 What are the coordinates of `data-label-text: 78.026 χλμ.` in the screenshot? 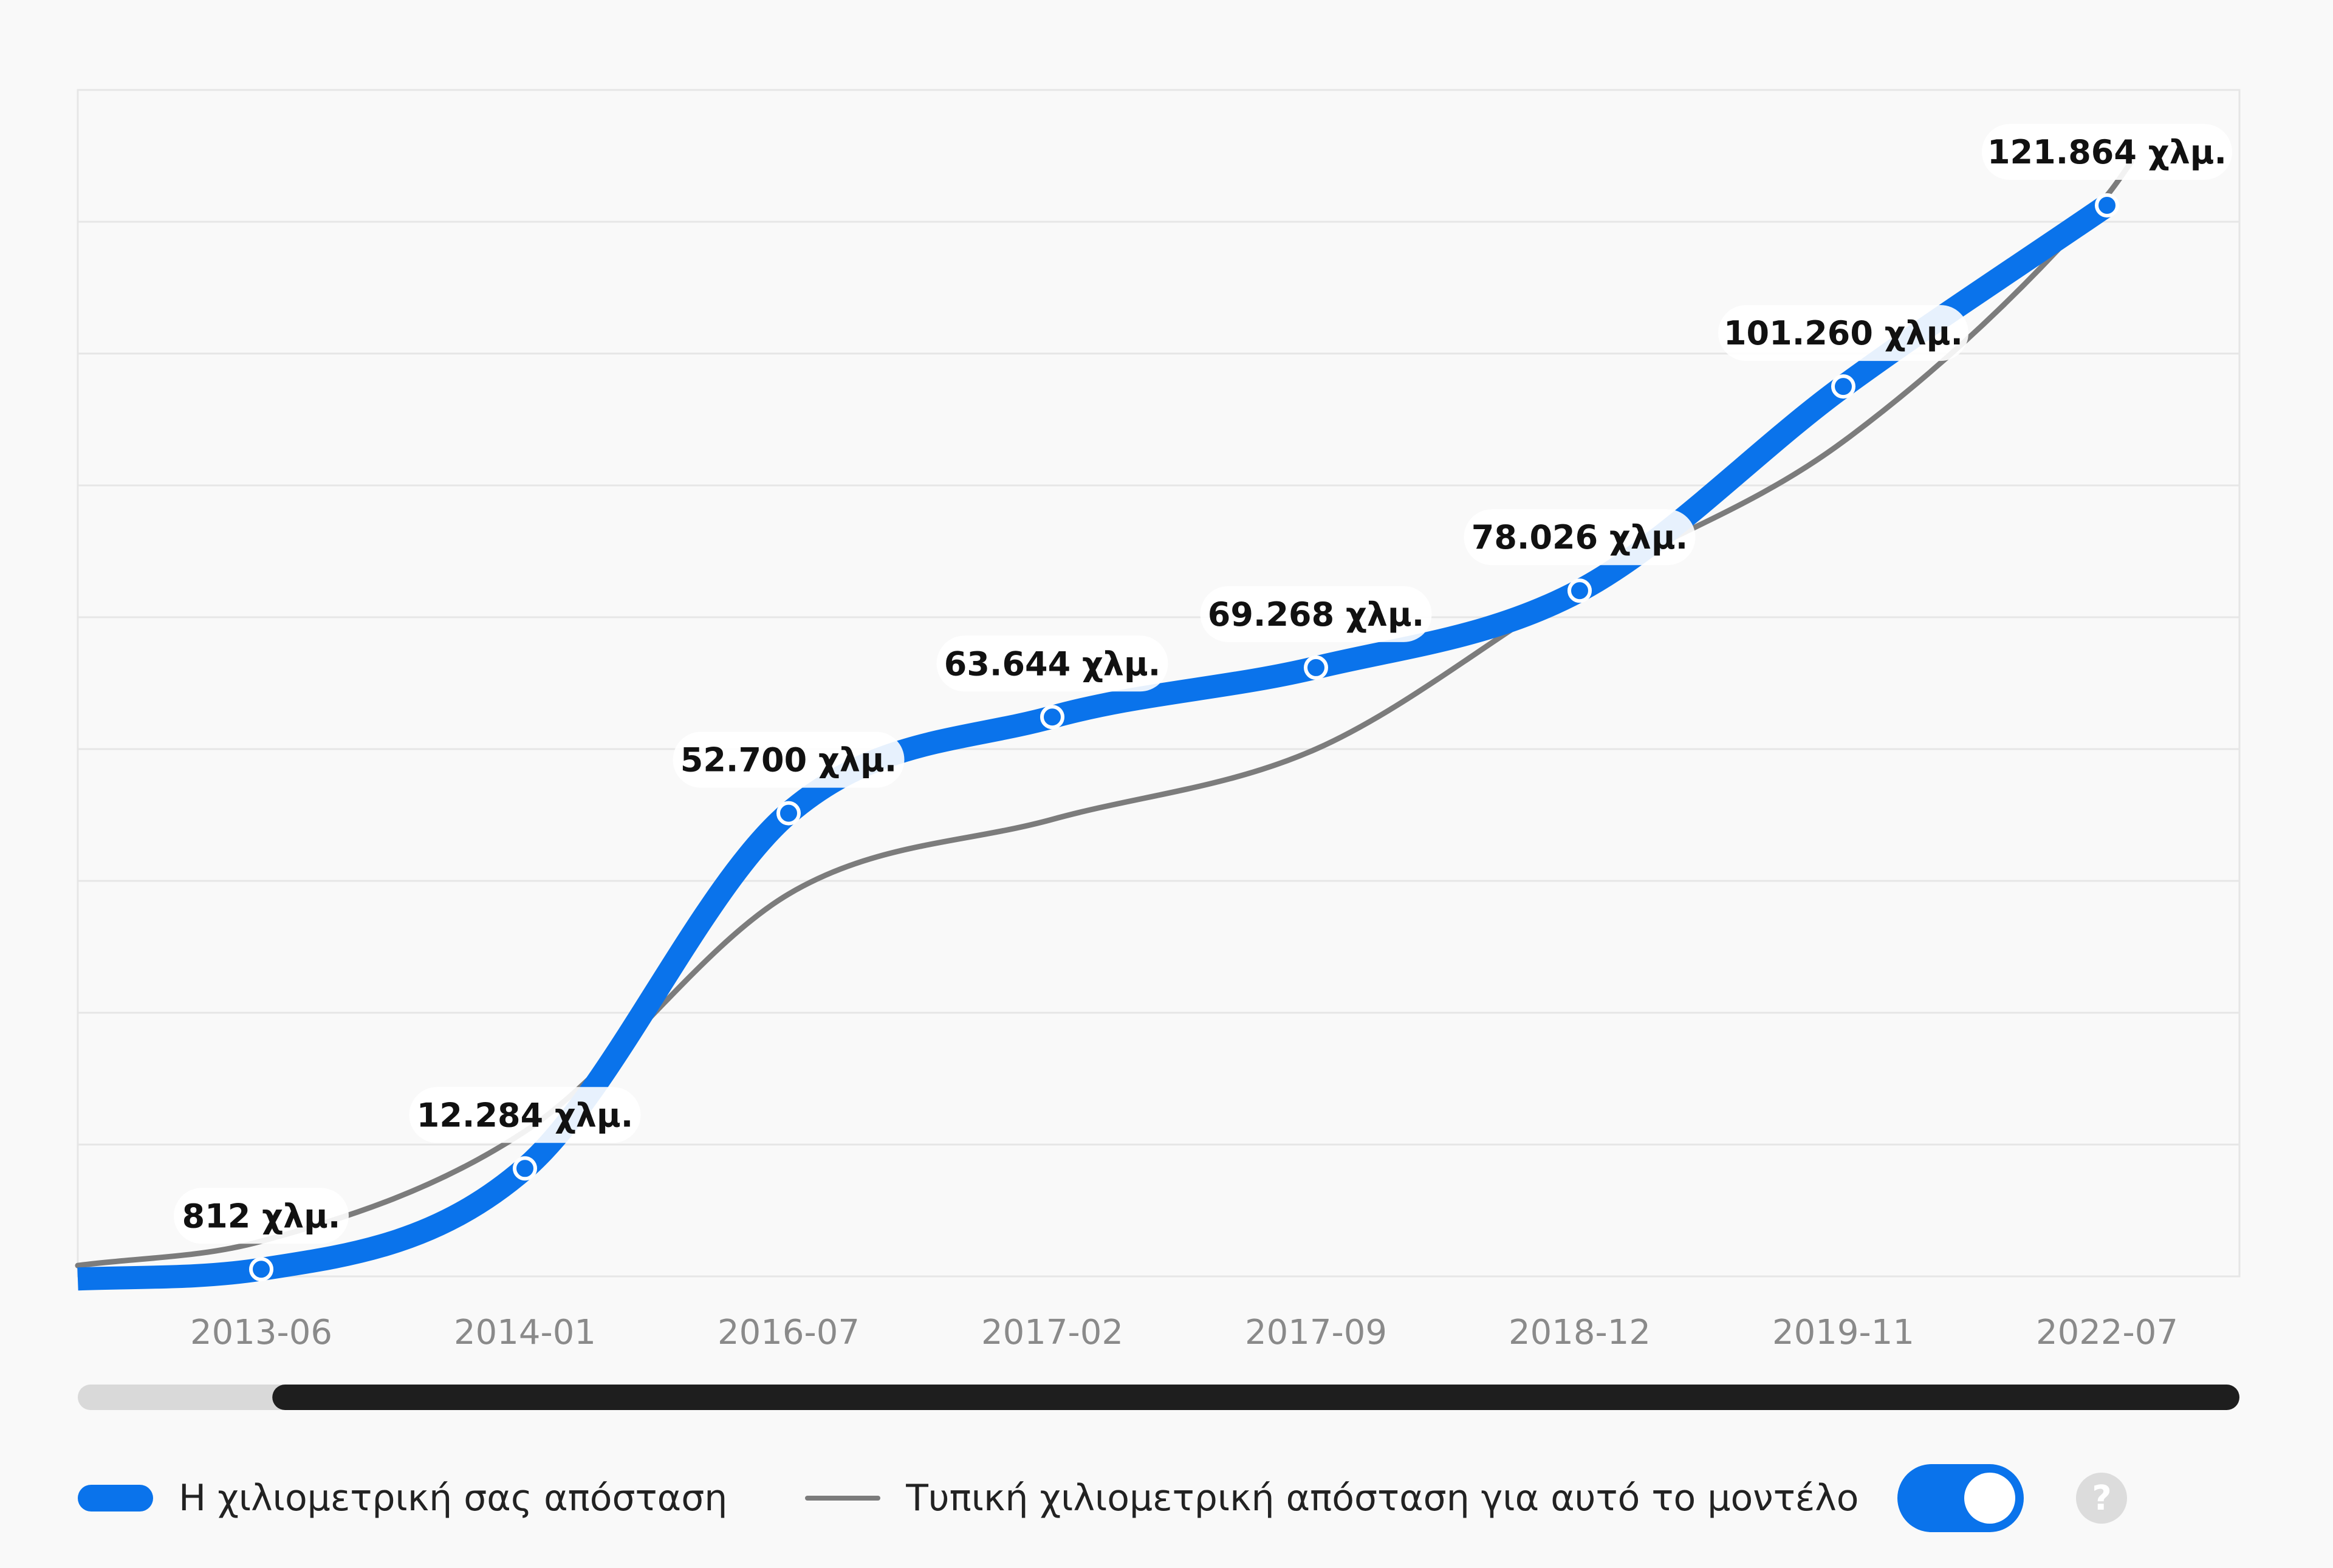 It's located at (1579, 537).